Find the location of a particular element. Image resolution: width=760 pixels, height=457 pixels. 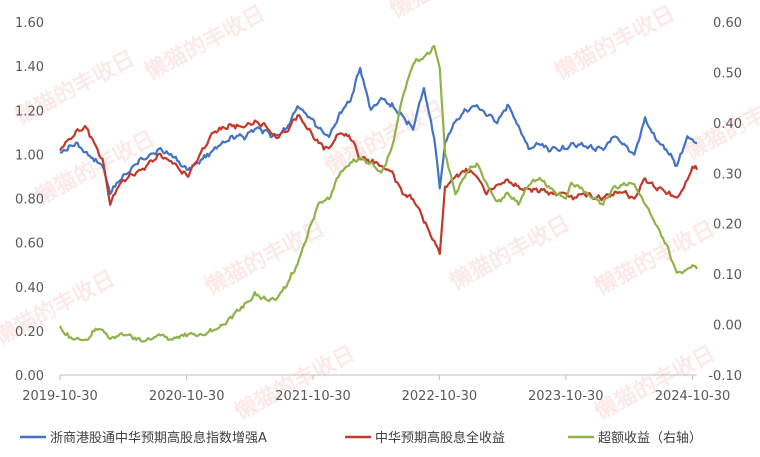

left-y-tick-label: 1.60 is located at coordinates (29, 23).